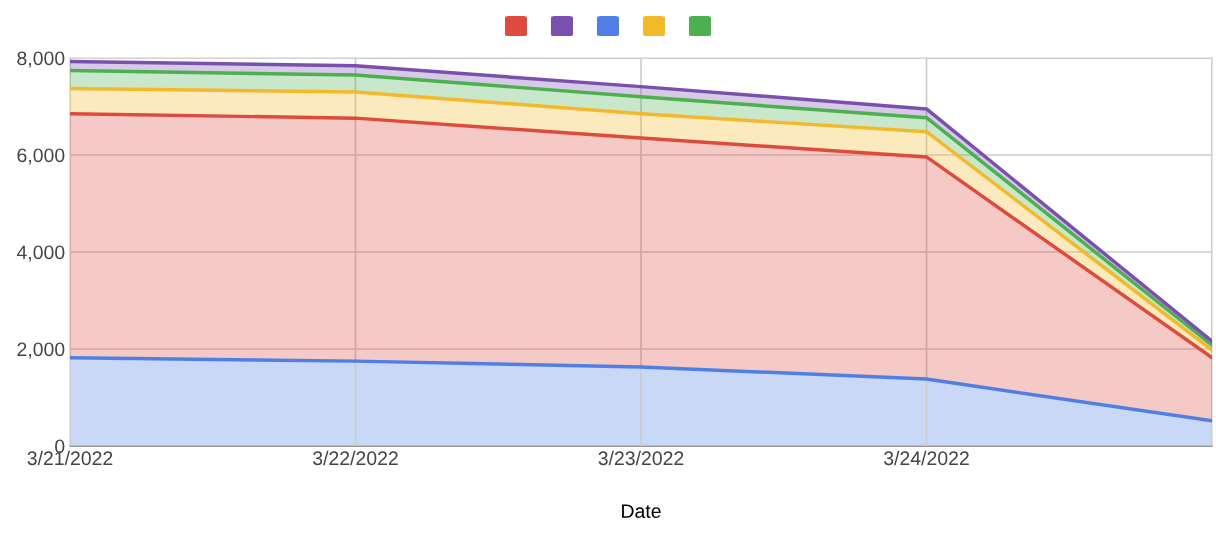 This screenshot has width=1216, height=540. Describe the element at coordinates (40, 253) in the screenshot. I see `y-tick-label: 4,000` at that location.